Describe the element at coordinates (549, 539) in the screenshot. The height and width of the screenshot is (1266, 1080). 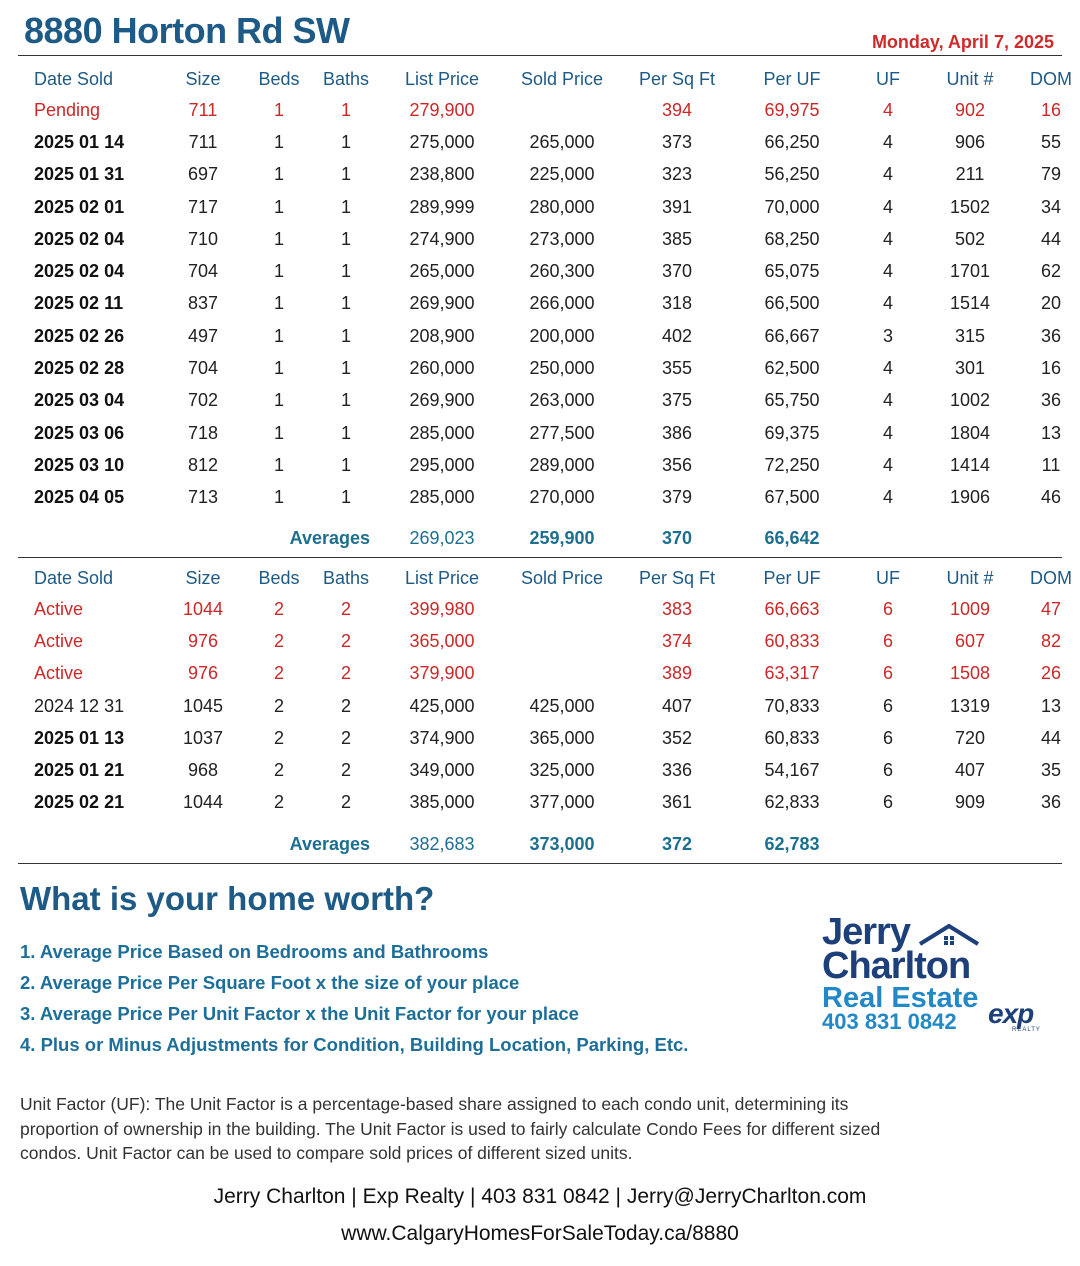
I see `averages-row: Averages 269,023 259,900 370 66,642` at that location.